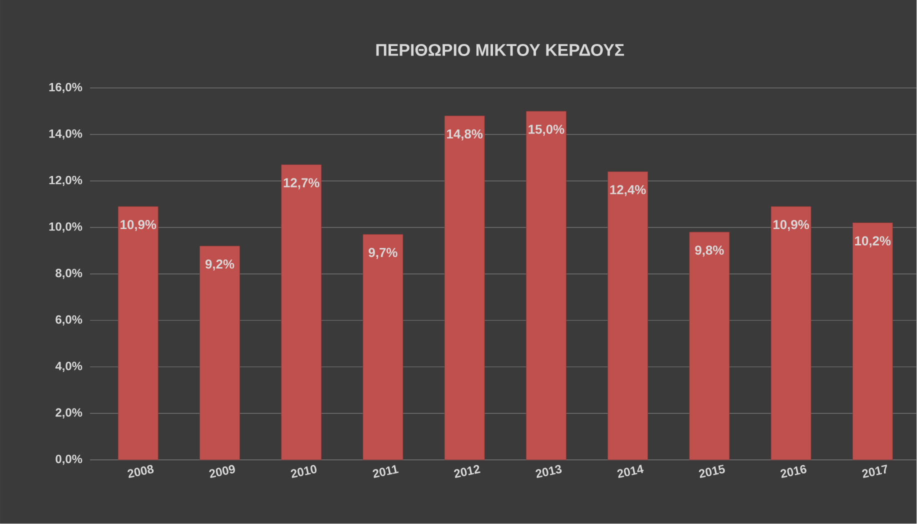 The height and width of the screenshot is (524, 917). I want to click on data-label: 9,7%, so click(383, 254).